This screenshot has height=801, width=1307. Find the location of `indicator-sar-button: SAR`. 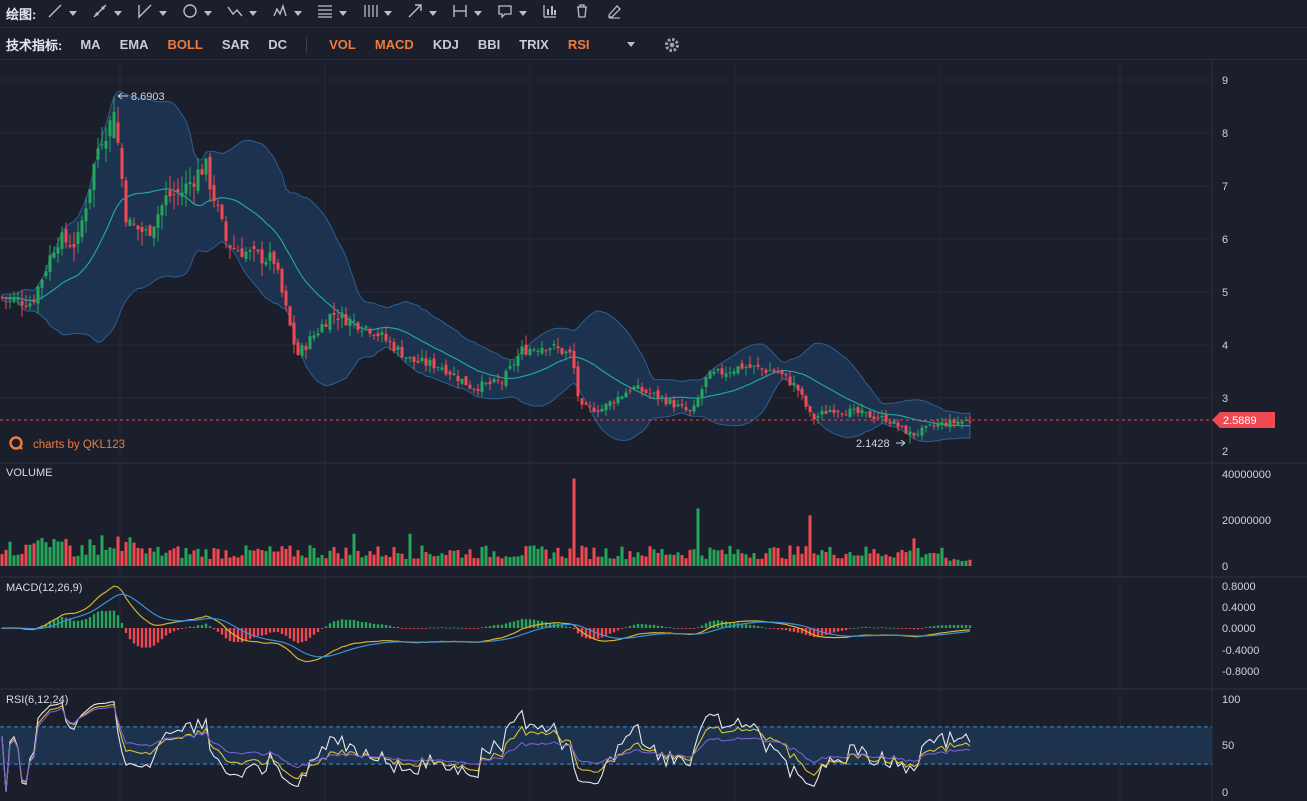

indicator-sar-button: SAR is located at coordinates (235, 44).